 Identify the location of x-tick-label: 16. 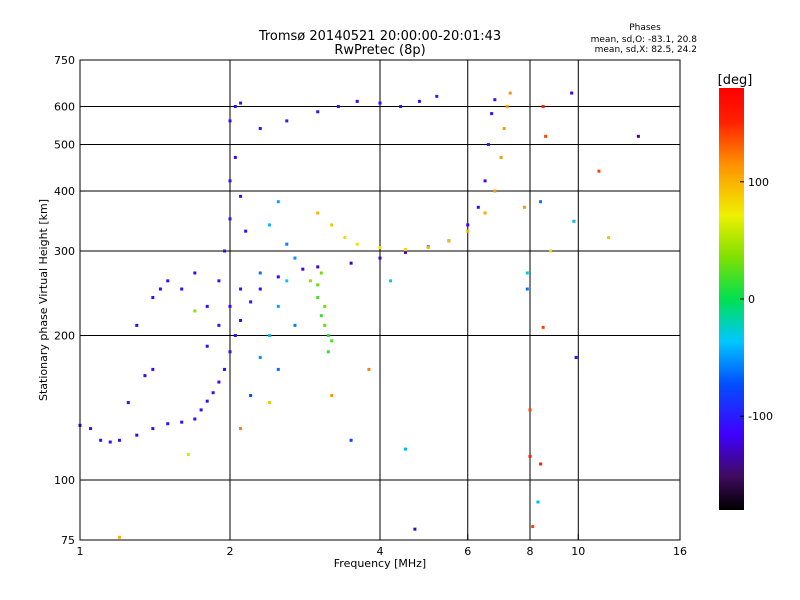
(680, 551).